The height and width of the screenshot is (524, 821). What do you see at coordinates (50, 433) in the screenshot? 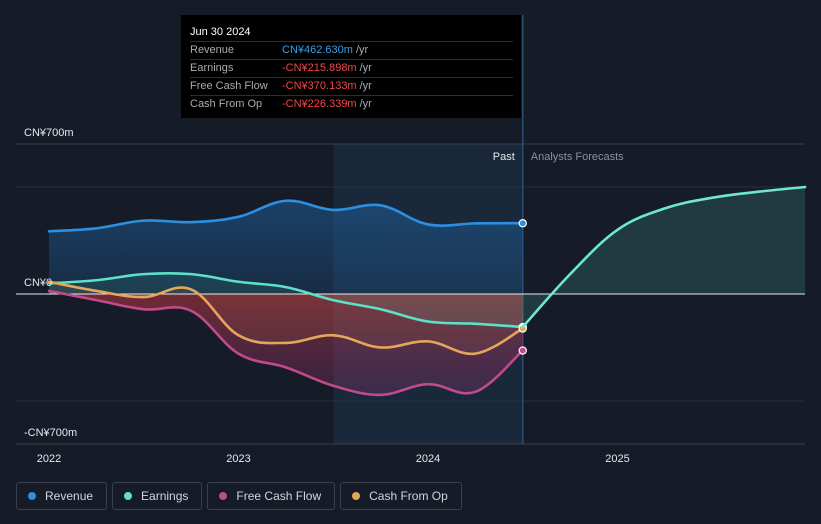
I see `y-tick-label: -CN¥700m` at bounding box center [50, 433].